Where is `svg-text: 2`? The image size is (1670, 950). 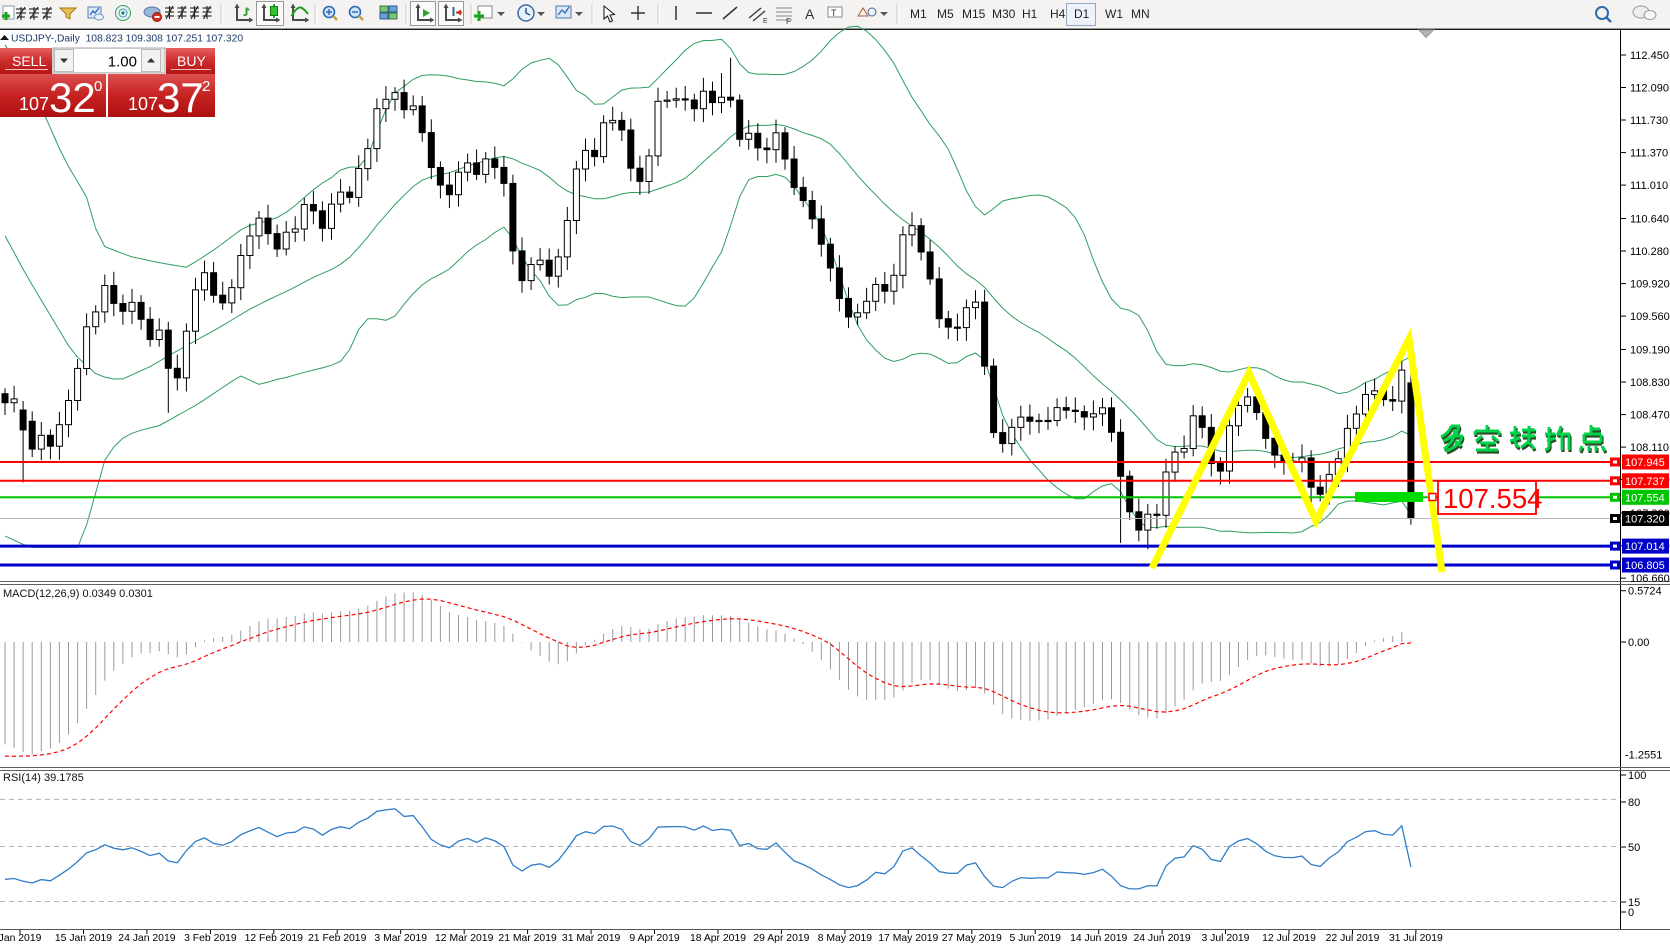 svg-text: 2 is located at coordinates (206, 86).